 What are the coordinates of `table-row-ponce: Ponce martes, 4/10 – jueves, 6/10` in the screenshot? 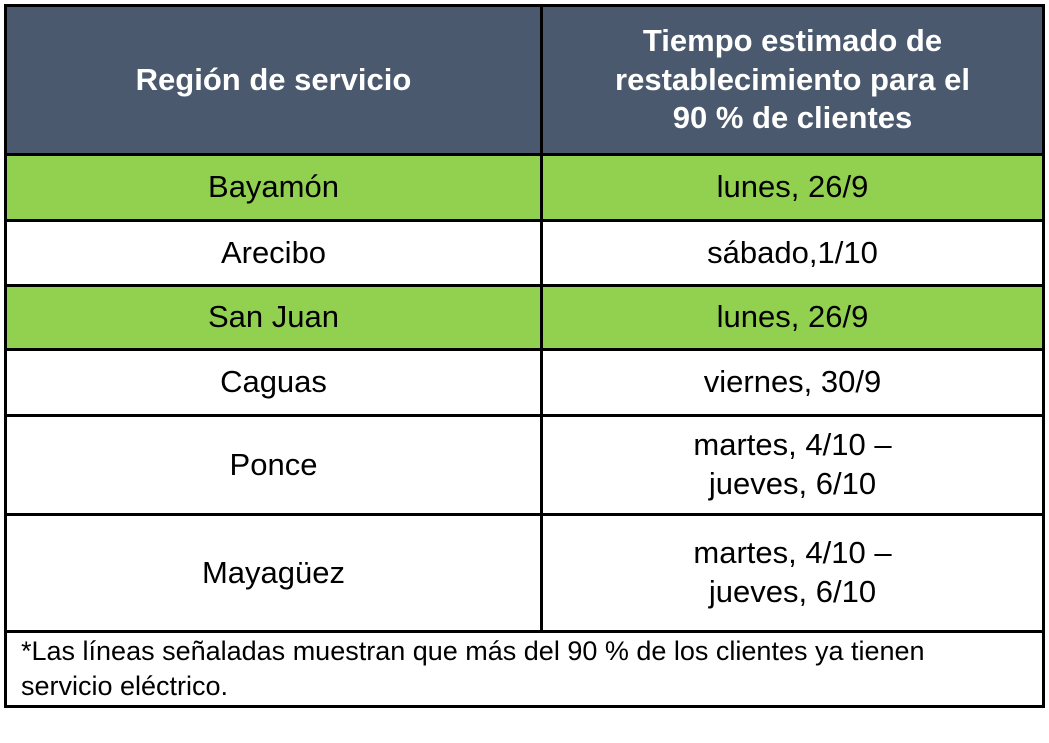 It's located at (524, 466).